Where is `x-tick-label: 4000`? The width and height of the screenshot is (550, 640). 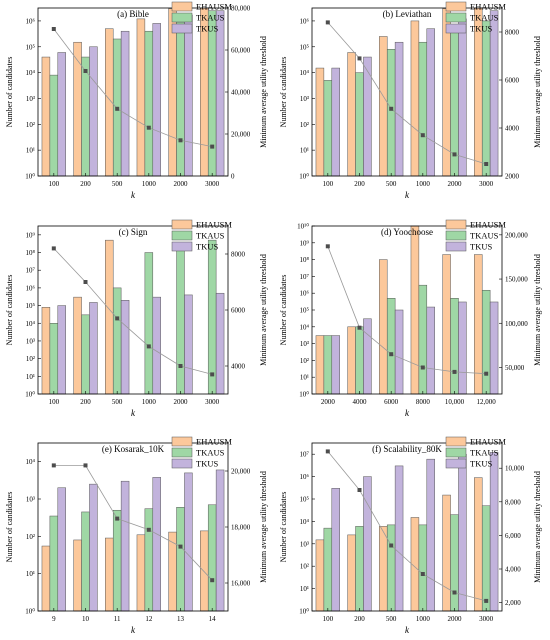
x-tick-label: 4000 is located at coordinates (360, 402).